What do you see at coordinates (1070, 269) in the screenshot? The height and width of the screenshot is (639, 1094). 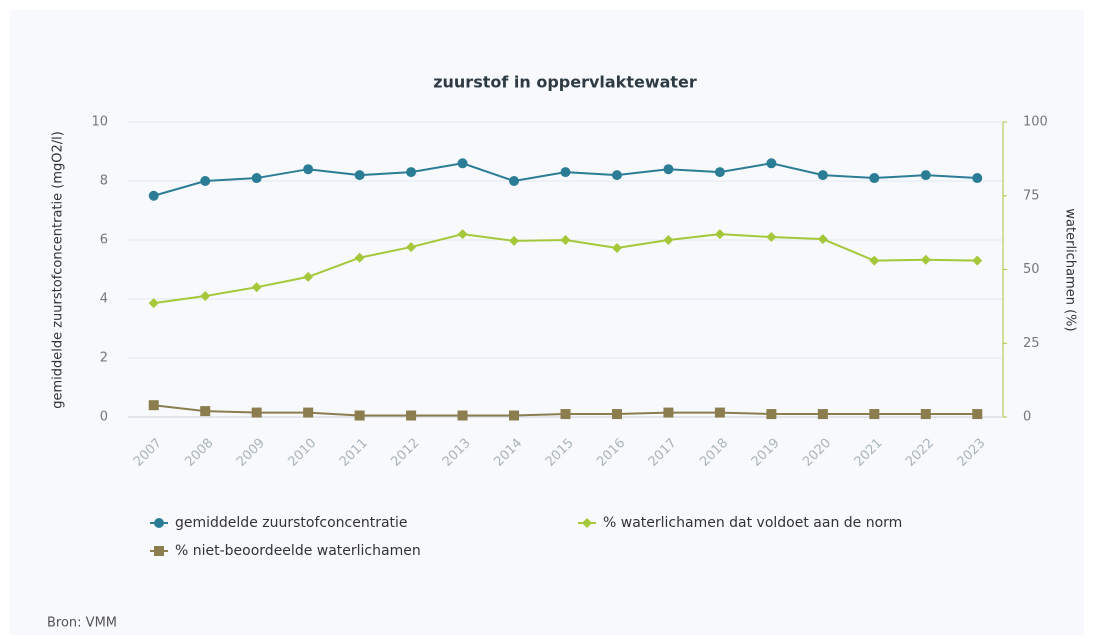 I see `y2-axis-title: waterlichamen (%)` at bounding box center [1070, 269].